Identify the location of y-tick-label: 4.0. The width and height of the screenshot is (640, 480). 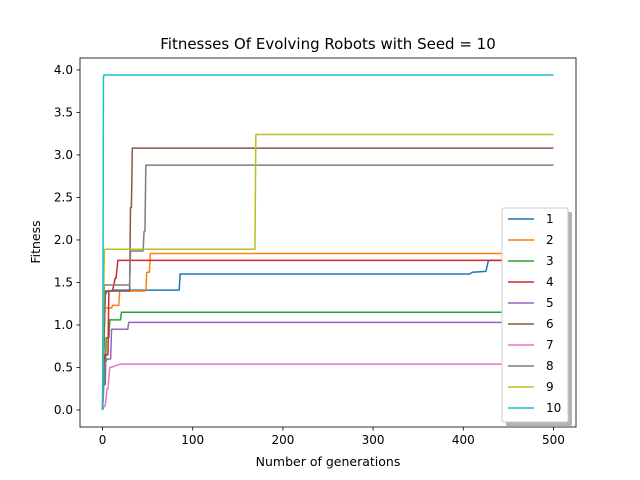
(63, 70).